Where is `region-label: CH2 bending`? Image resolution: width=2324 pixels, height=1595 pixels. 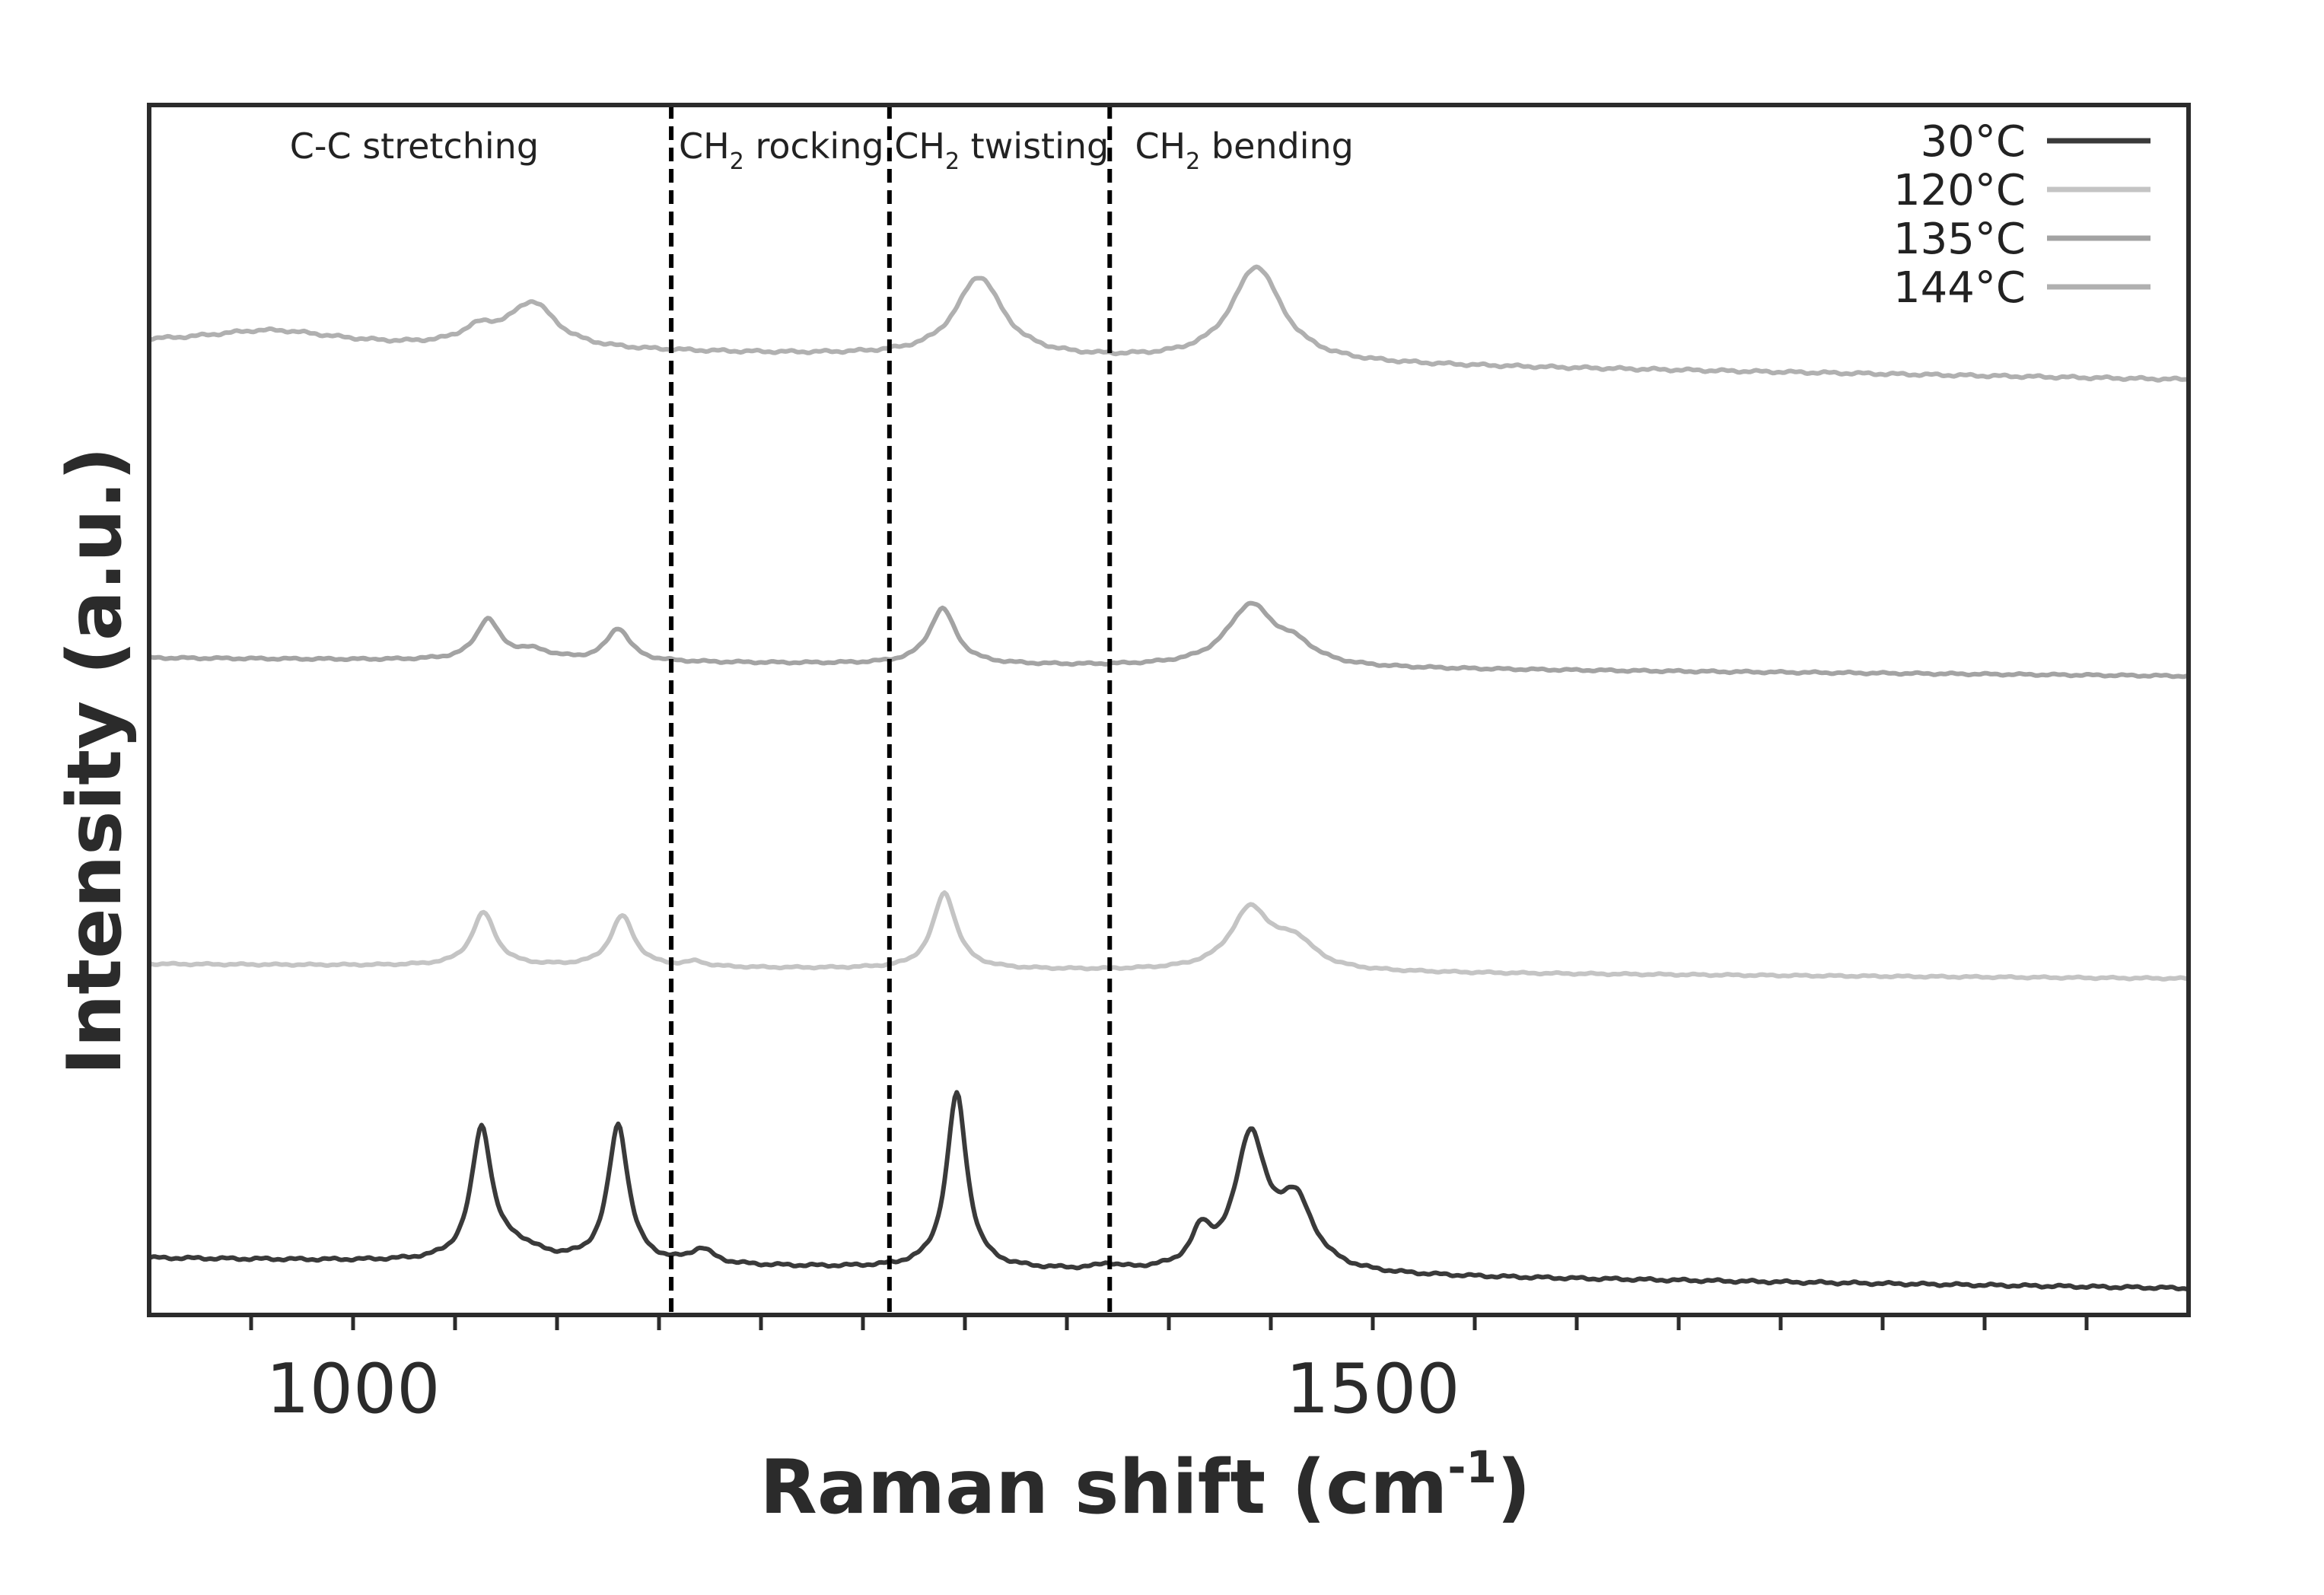
region-label: CH2 bending is located at coordinates (1244, 150).